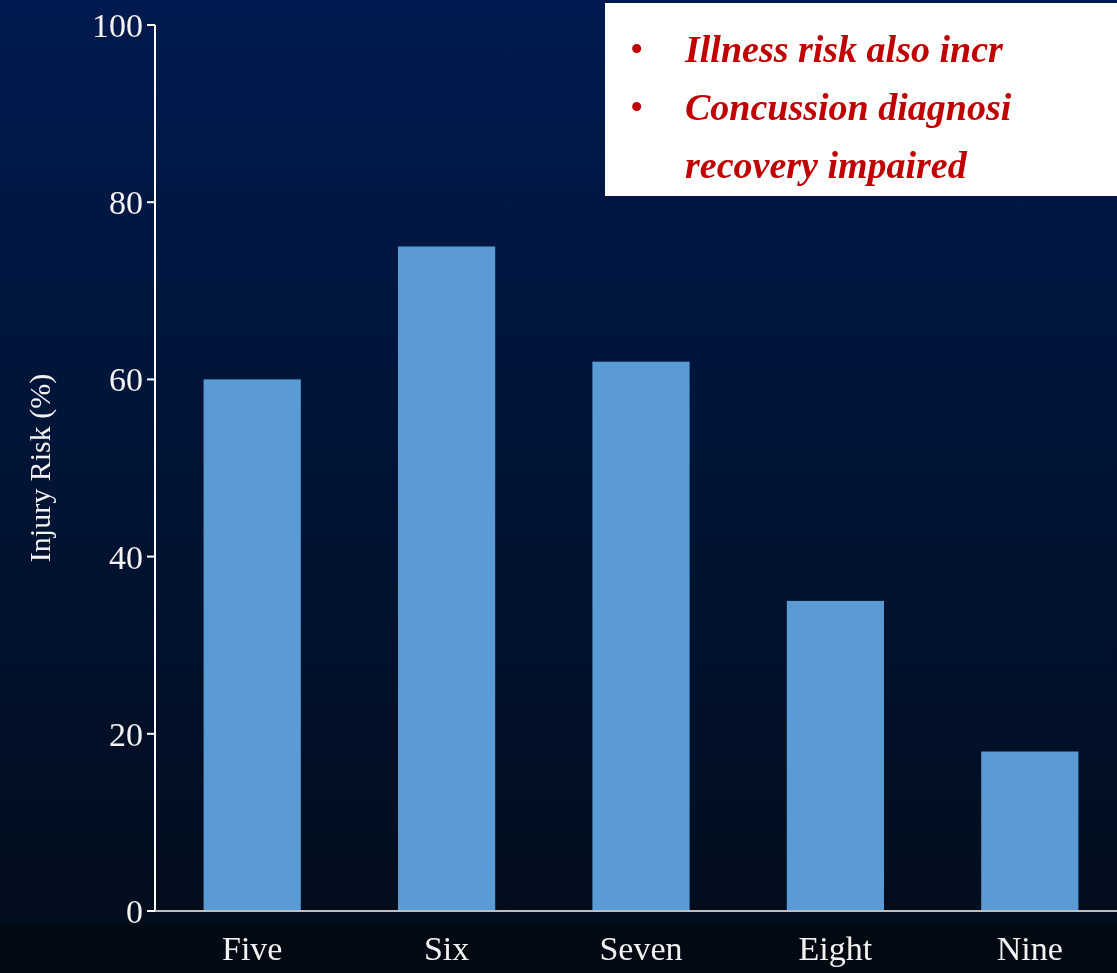 Image resolution: width=1117 pixels, height=973 pixels. What do you see at coordinates (126, 380) in the screenshot?
I see `y-tick-label: 60` at bounding box center [126, 380].